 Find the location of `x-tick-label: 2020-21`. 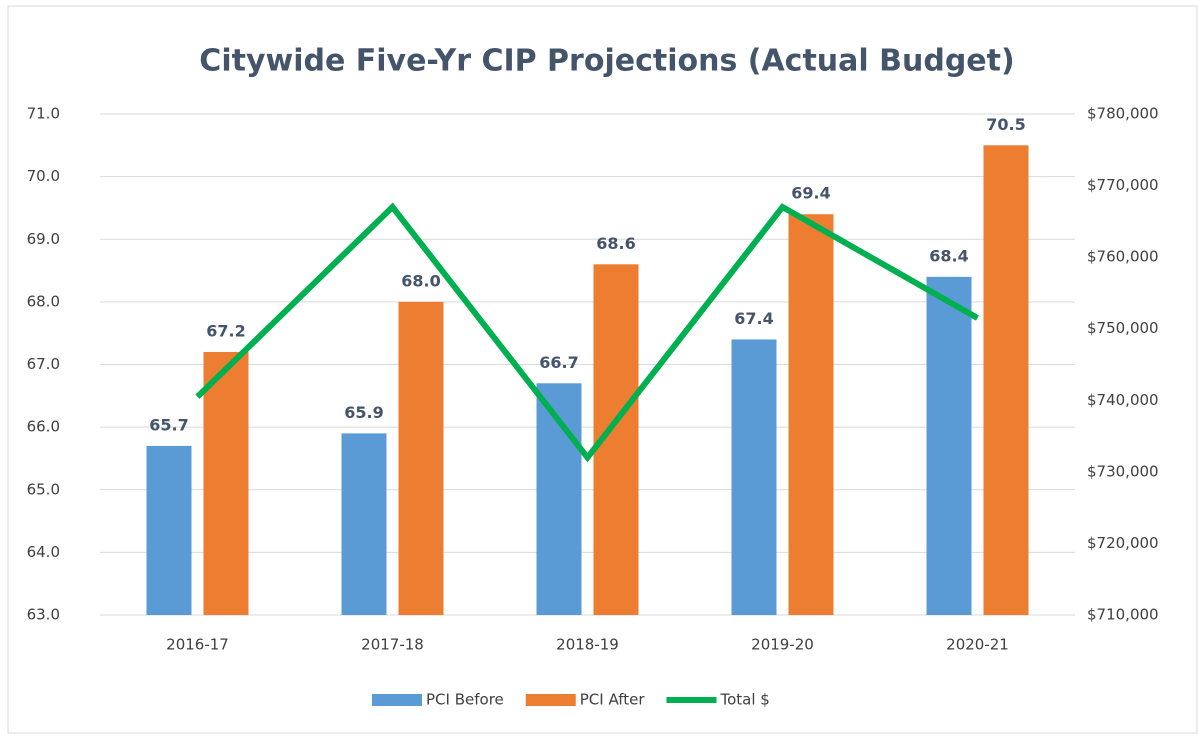

x-tick-label: 2020-21 is located at coordinates (977, 645).